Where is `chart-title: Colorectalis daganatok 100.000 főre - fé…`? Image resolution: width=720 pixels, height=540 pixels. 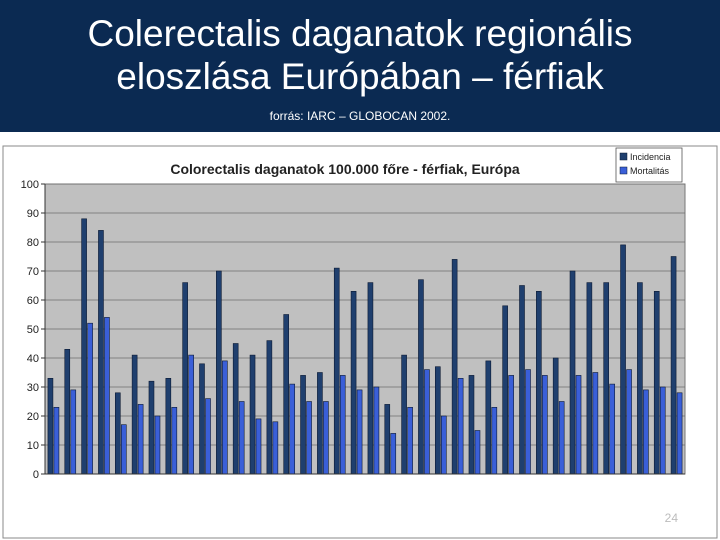 chart-title: Colorectalis daganatok 100.000 főre - fé… is located at coordinates (345, 169).